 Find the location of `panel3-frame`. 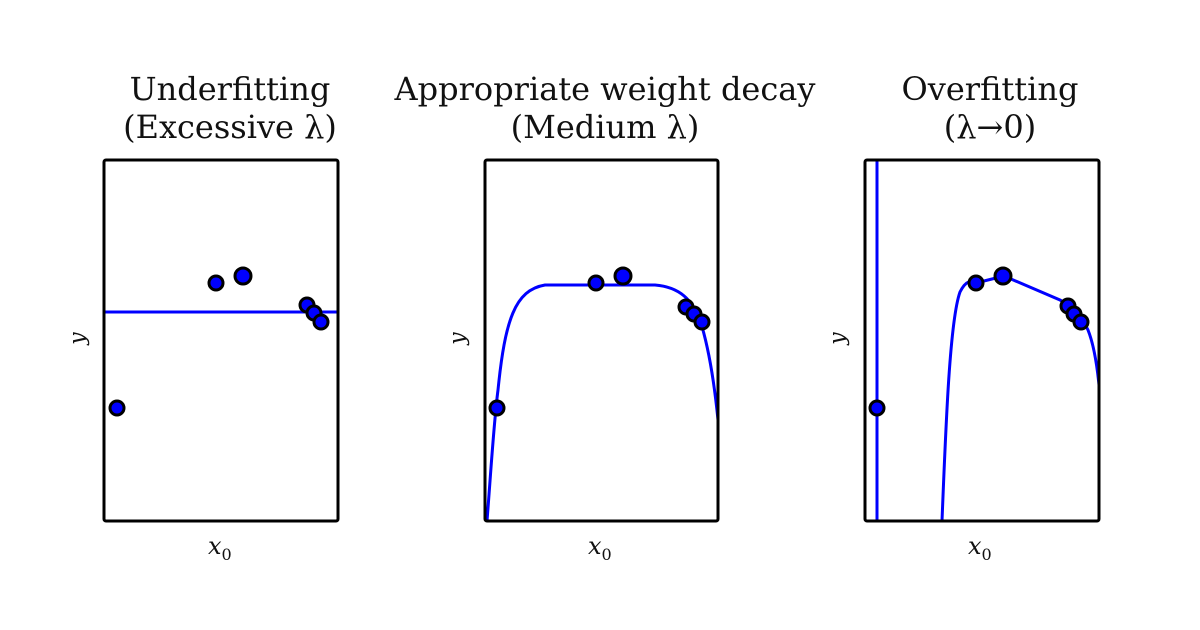

panel3-frame is located at coordinates (982, 340).